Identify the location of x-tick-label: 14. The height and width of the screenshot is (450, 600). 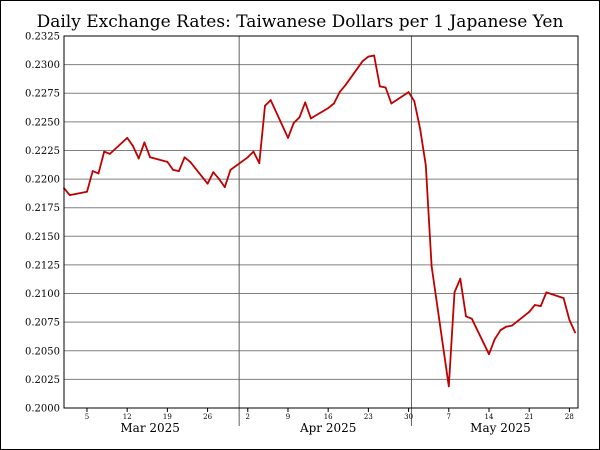
(489, 417).